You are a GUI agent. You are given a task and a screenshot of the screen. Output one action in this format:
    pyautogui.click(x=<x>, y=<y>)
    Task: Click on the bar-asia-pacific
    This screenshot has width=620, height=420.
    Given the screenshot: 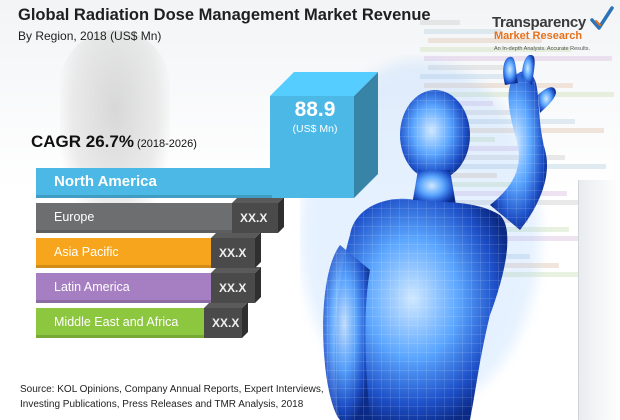 What is the action you would take?
    pyautogui.click(x=123, y=253)
    